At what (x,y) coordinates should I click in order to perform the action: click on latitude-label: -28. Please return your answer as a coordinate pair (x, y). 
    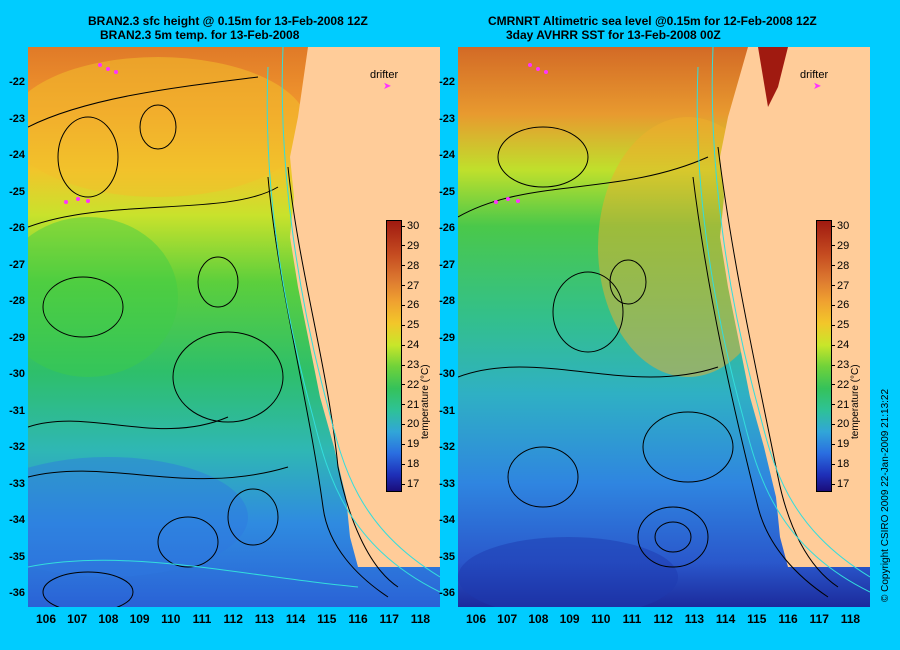
    Looking at the image, I should click on (17, 301).